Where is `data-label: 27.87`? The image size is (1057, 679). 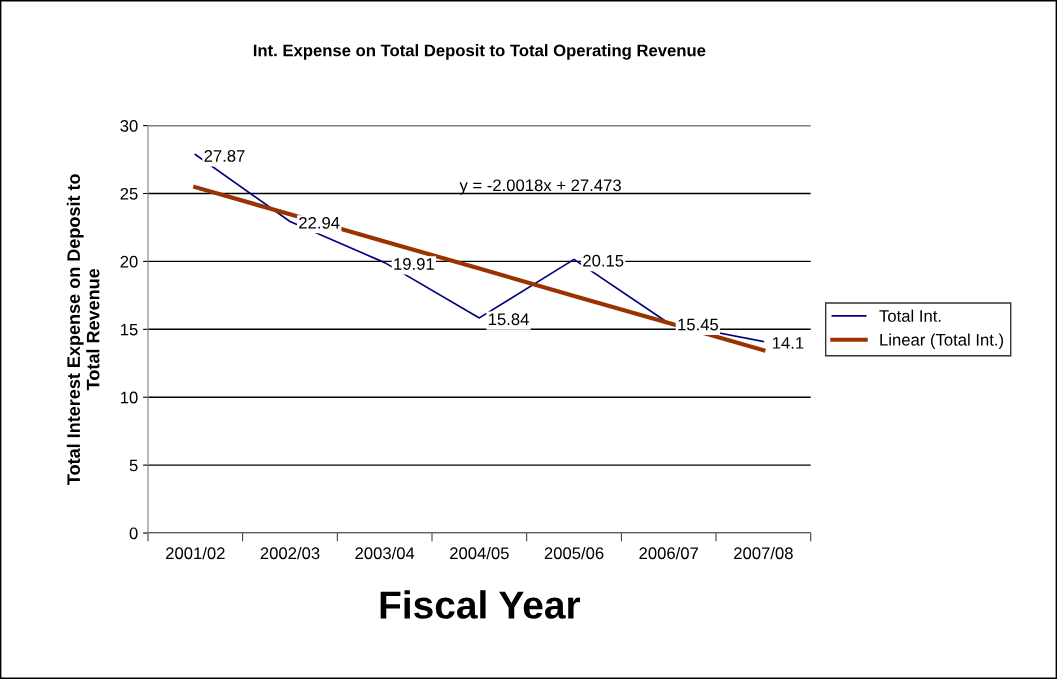
data-label: 27.87 is located at coordinates (224, 155).